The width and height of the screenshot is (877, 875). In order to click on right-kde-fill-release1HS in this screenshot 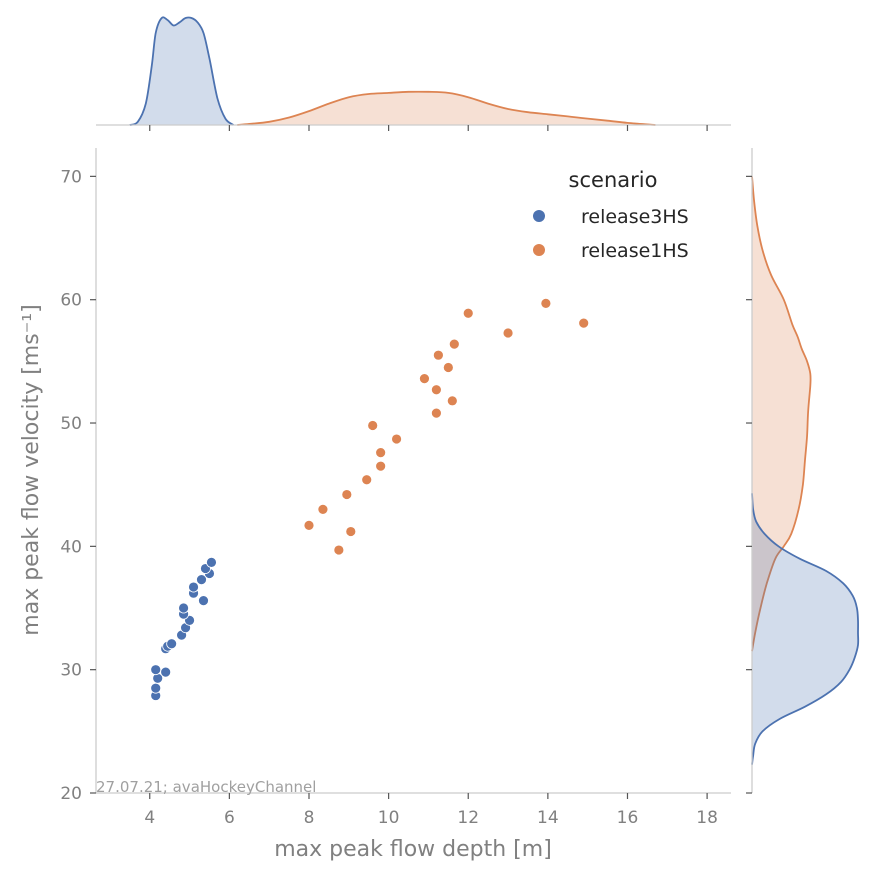, I will do `click(781, 414)`.